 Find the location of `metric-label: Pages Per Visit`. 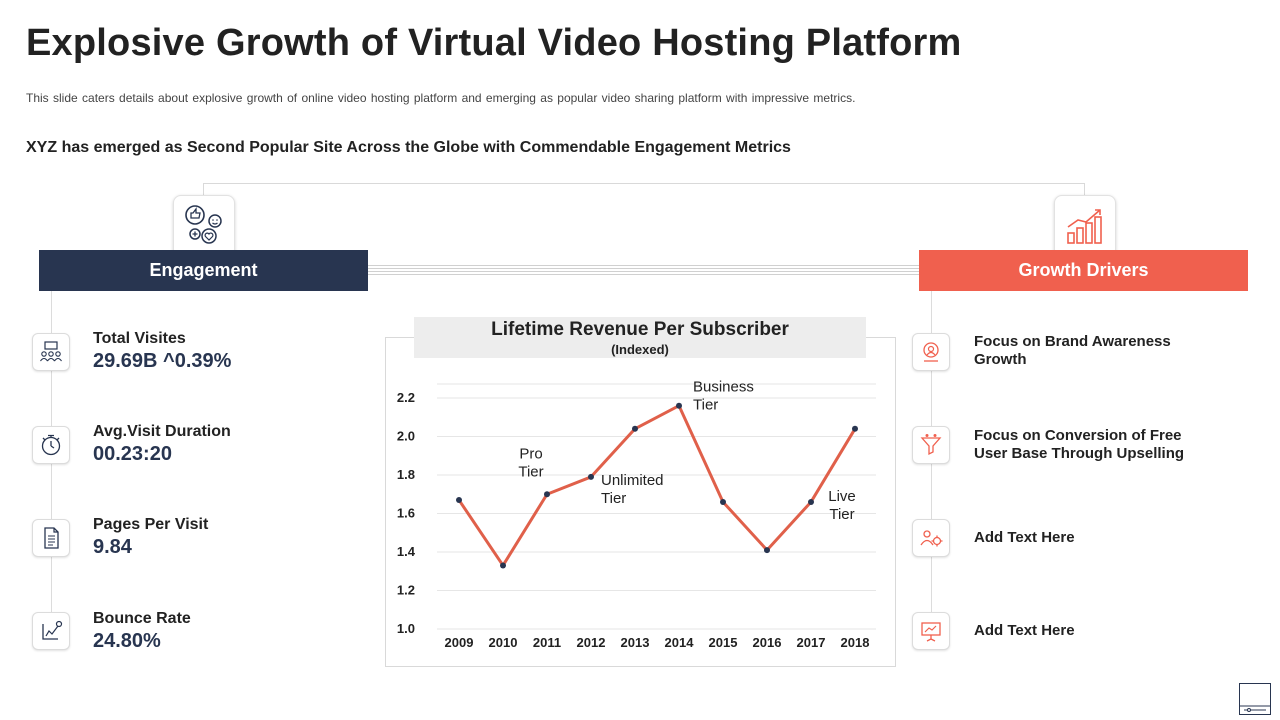

metric-label: Pages Per Visit is located at coordinates (151, 524).